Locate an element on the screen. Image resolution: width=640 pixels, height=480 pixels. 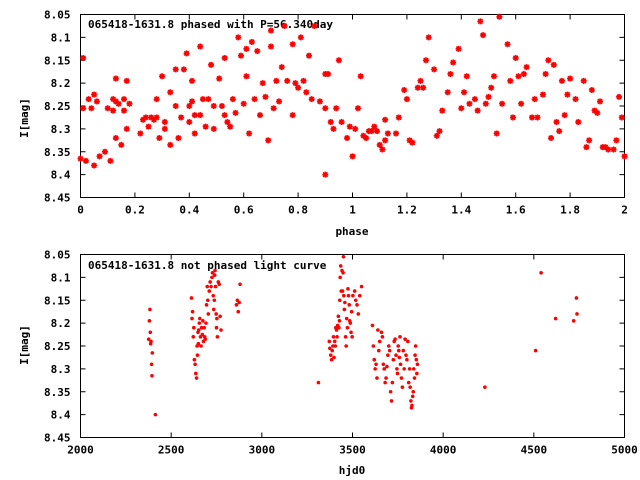
y-axis-label: I[mag] is located at coordinates (24, 345).